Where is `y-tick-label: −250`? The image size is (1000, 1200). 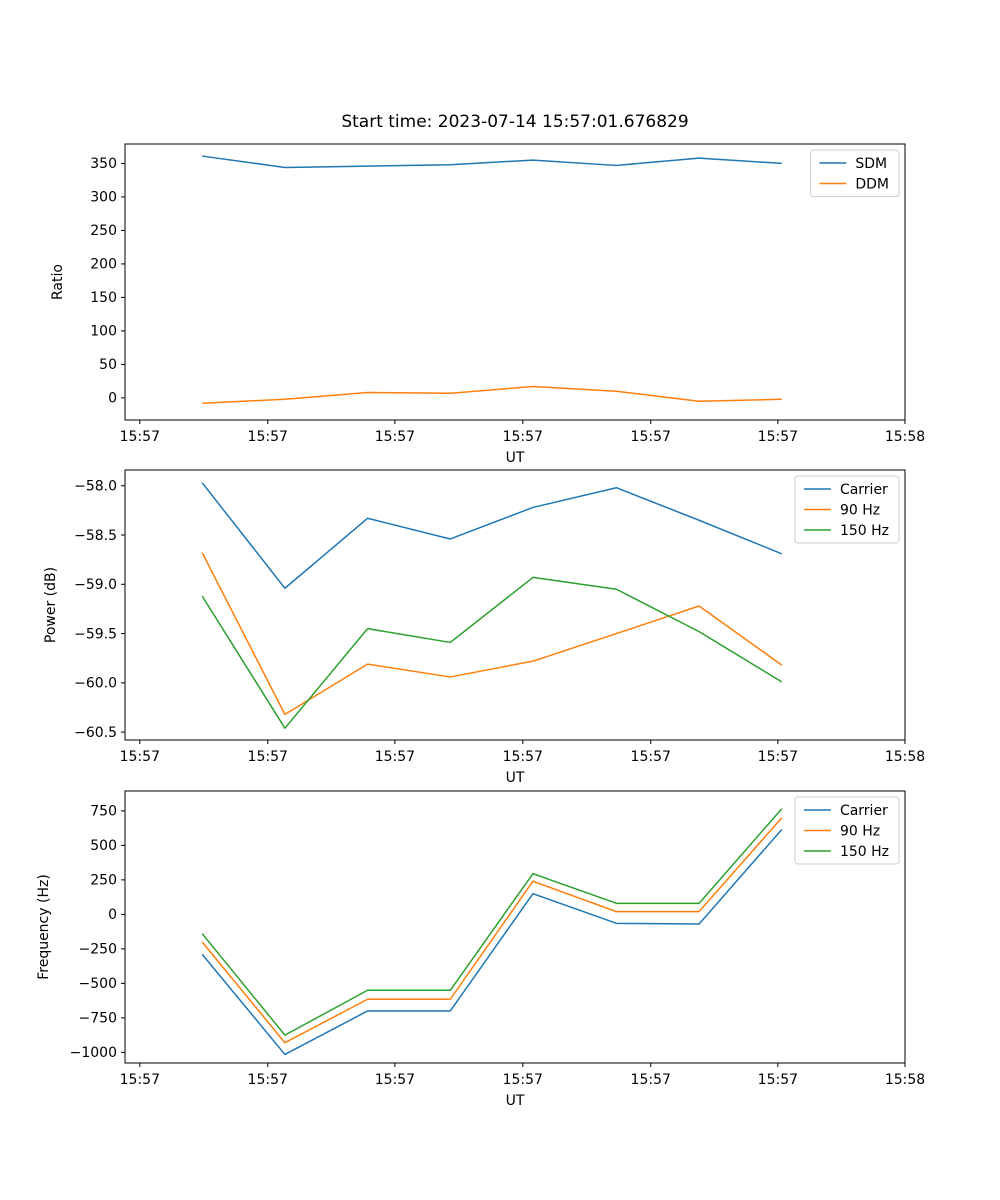 y-tick-label: −250 is located at coordinates (98, 950).